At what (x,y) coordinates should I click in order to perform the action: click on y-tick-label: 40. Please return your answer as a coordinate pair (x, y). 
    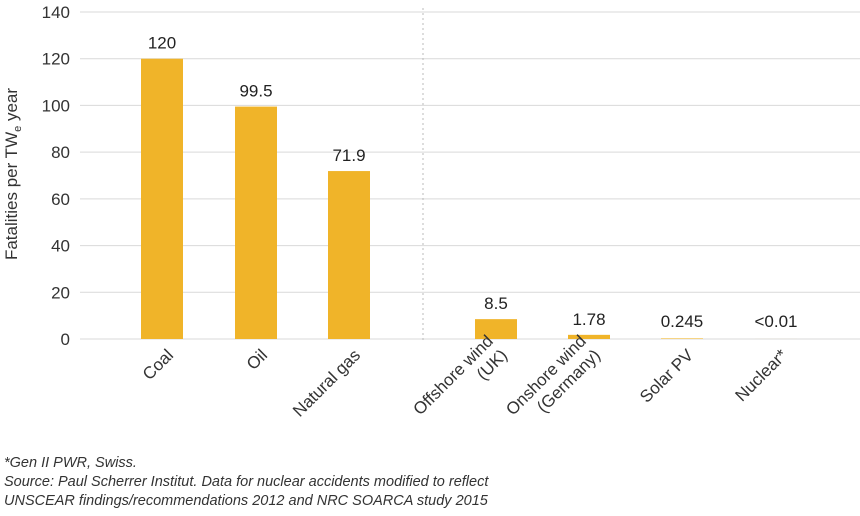
    Looking at the image, I should click on (60, 246).